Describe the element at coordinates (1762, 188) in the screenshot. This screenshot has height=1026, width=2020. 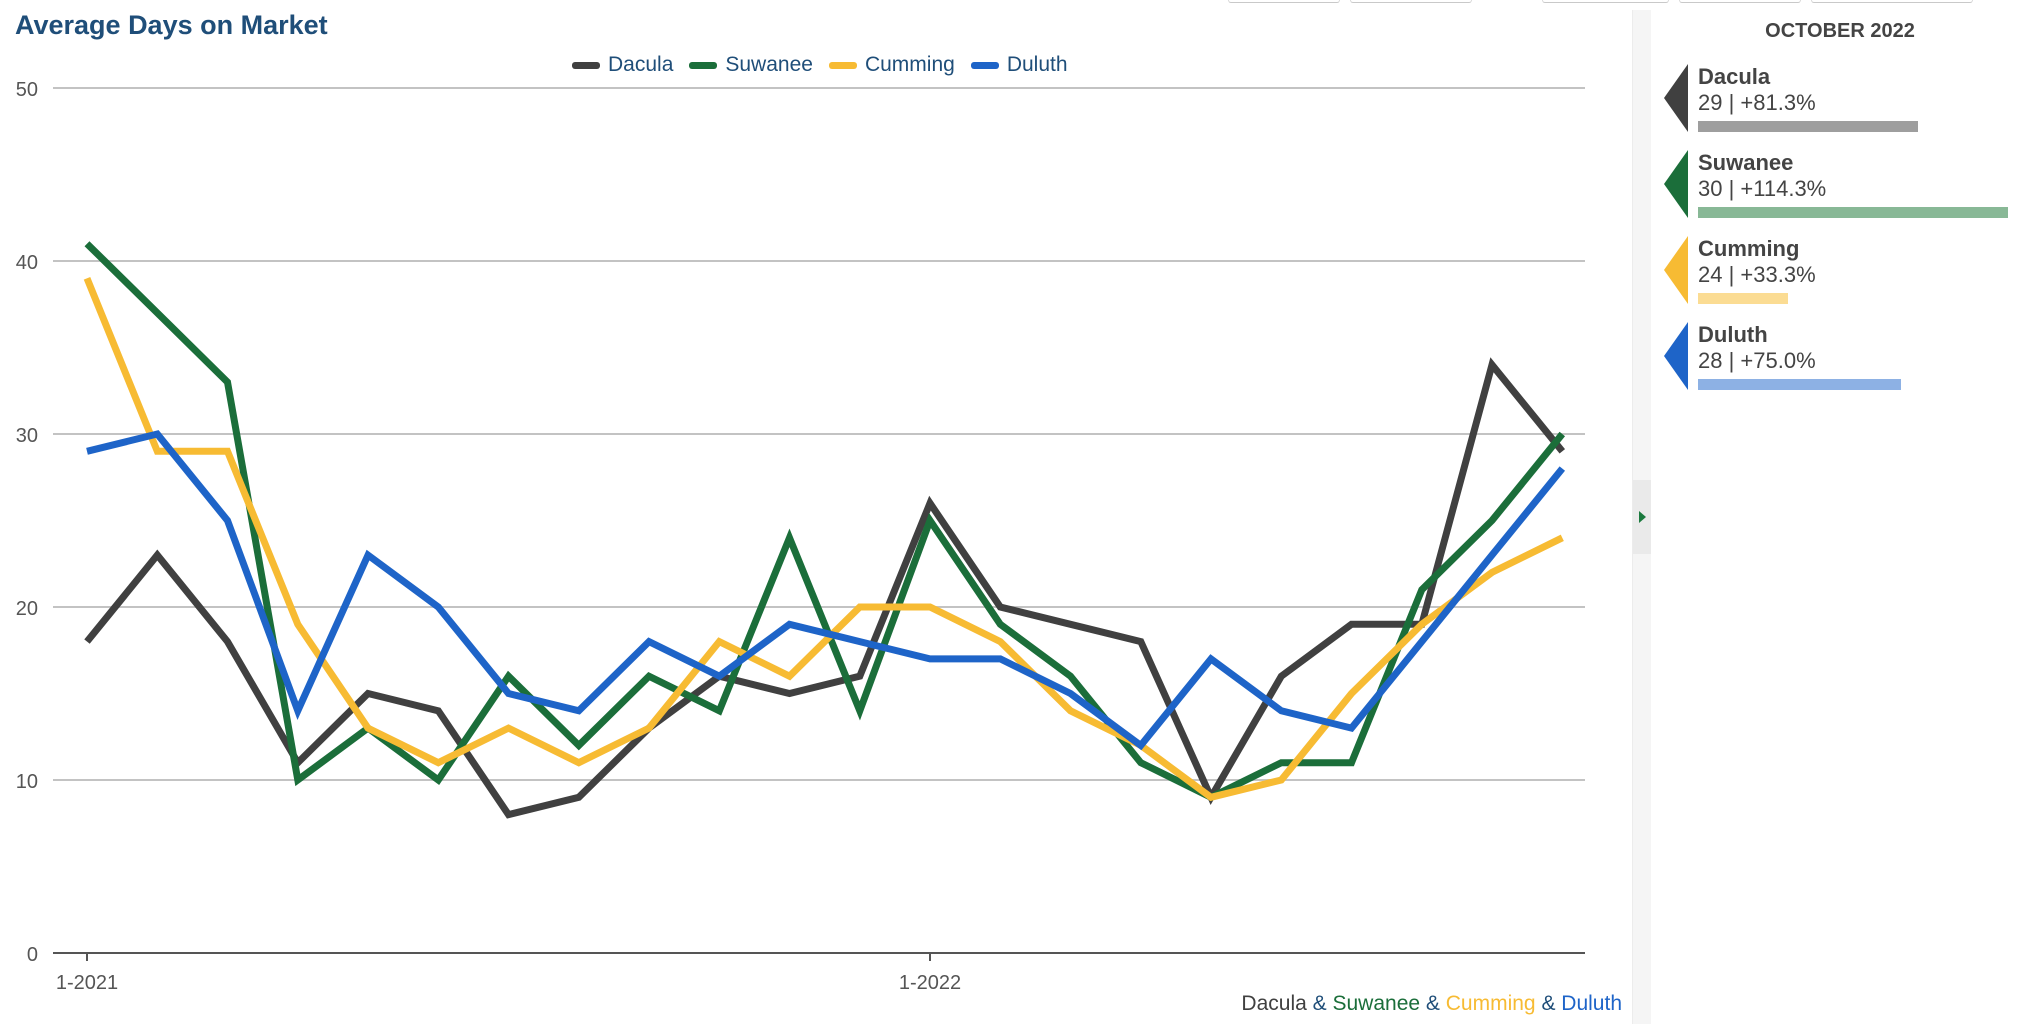
I see `card-stats: 30 | +114.3%` at that location.